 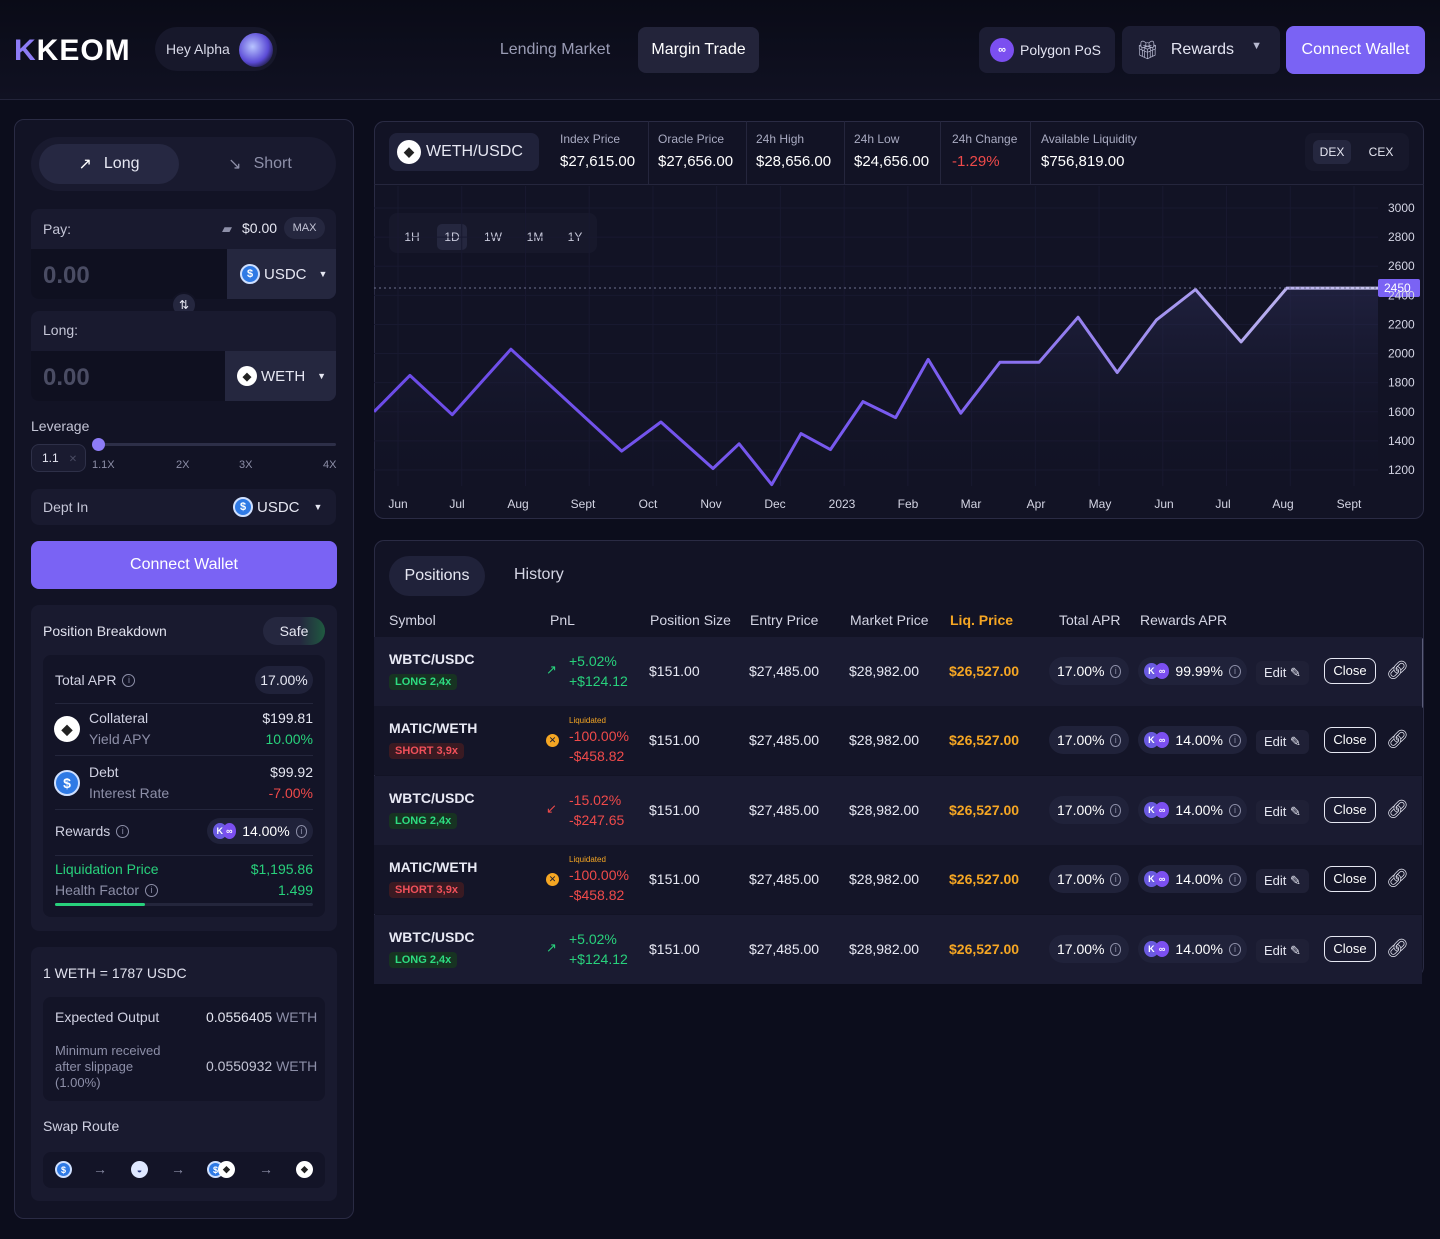 I want to click on keom-logo: KKEOM, so click(x=72, y=50).